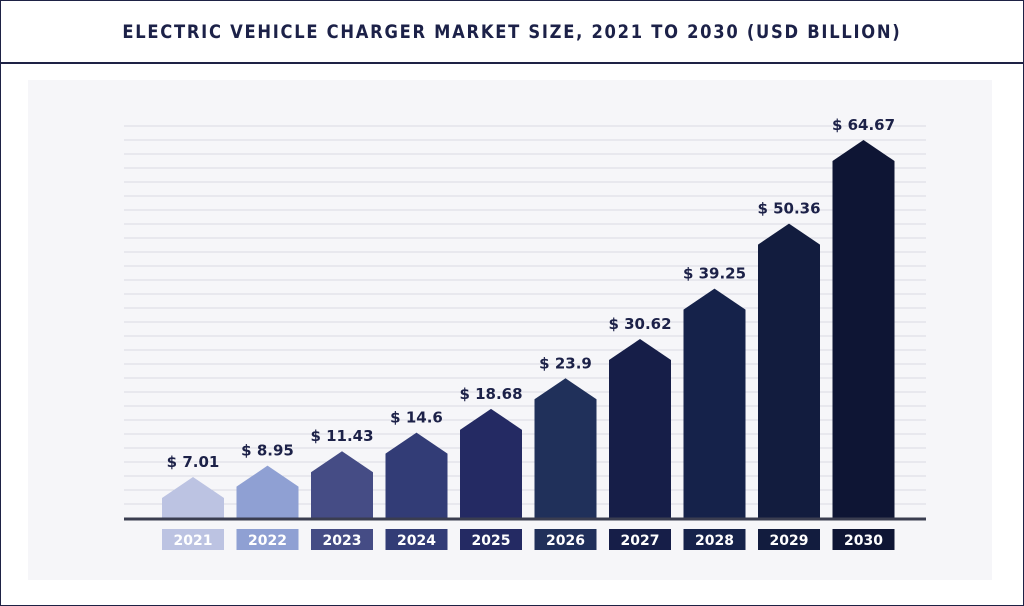 Image resolution: width=1024 pixels, height=606 pixels. I want to click on x-tick-label-2022: 2022, so click(267, 541).